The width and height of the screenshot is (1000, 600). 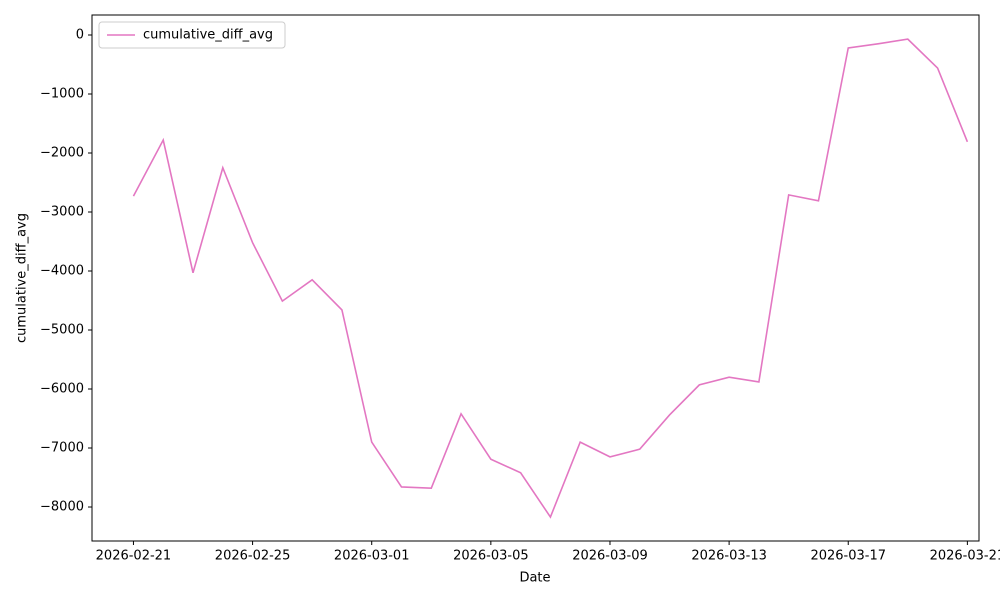 I want to click on legend-label: cumulative_diff_avg, so click(x=208, y=35).